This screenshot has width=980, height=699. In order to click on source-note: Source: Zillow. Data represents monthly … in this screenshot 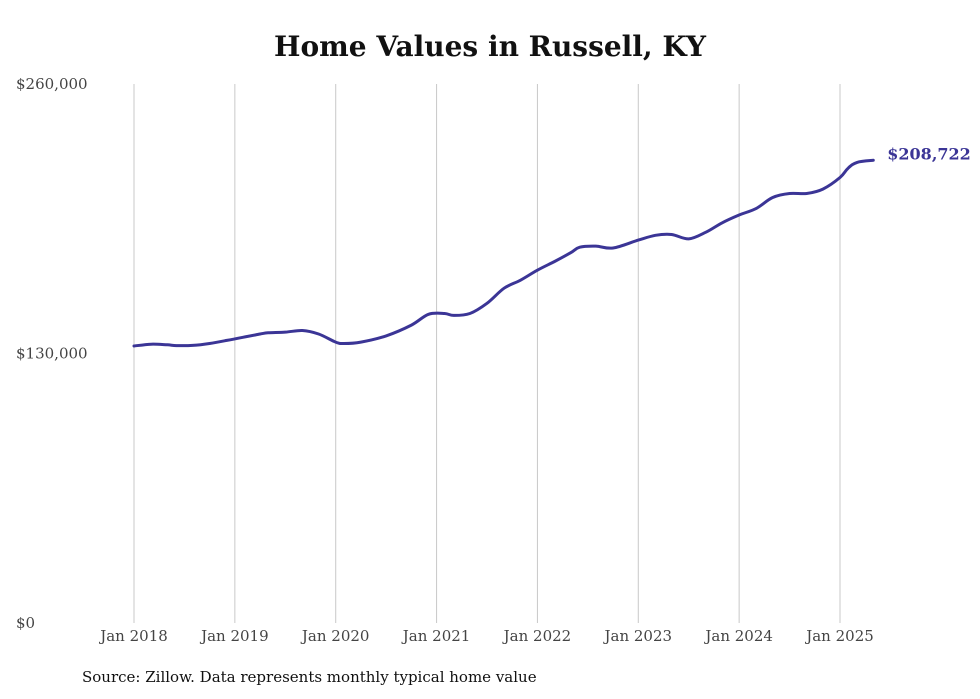, I will do `click(309, 677)`.